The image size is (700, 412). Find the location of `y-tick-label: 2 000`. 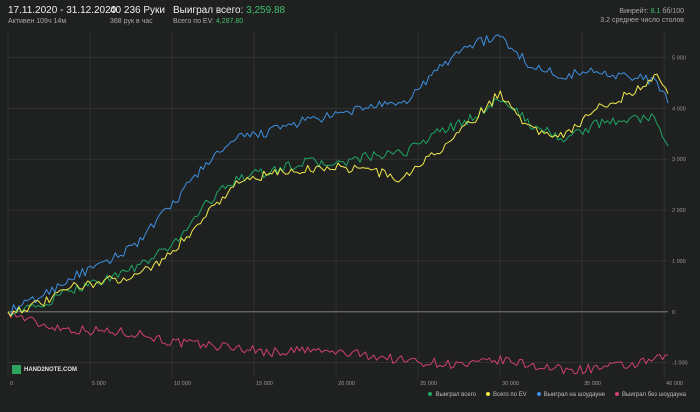

y-tick-label: 2 000 is located at coordinates (679, 211).